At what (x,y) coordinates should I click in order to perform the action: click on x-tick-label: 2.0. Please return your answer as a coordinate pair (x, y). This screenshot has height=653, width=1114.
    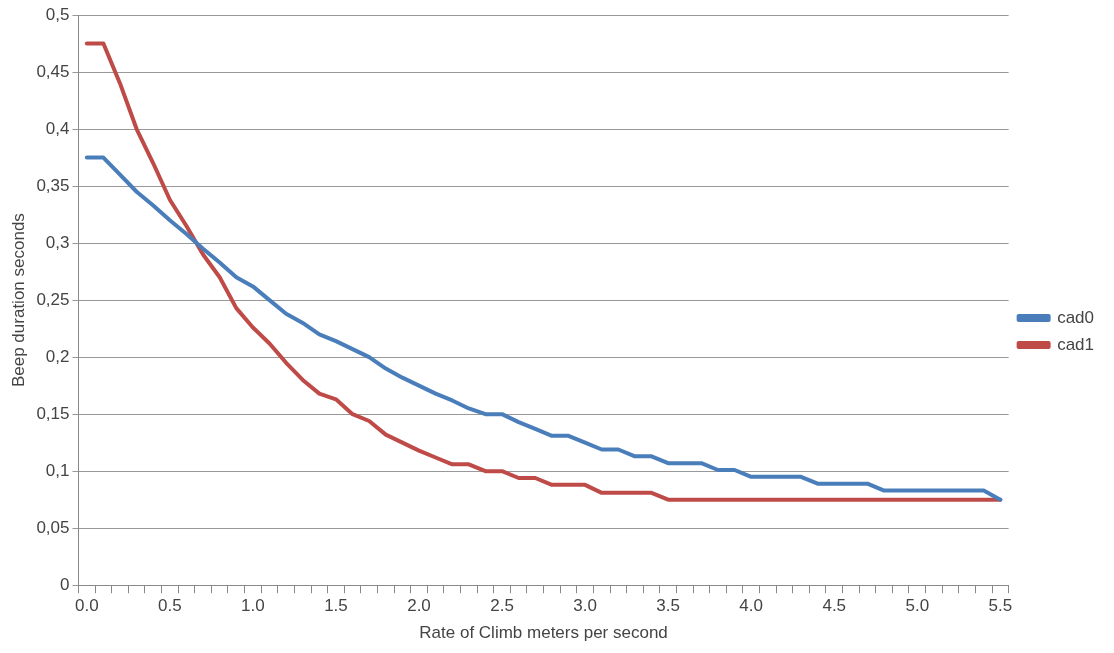
    Looking at the image, I should click on (419, 606).